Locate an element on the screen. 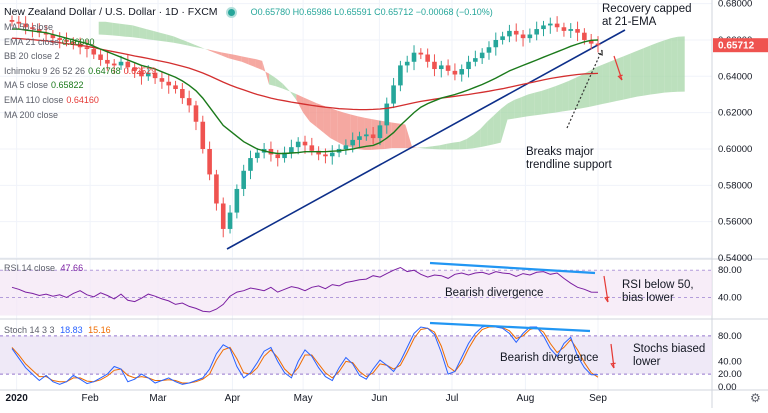 This screenshot has width=768, height=413. time-axis-label: Mar is located at coordinates (158, 398).